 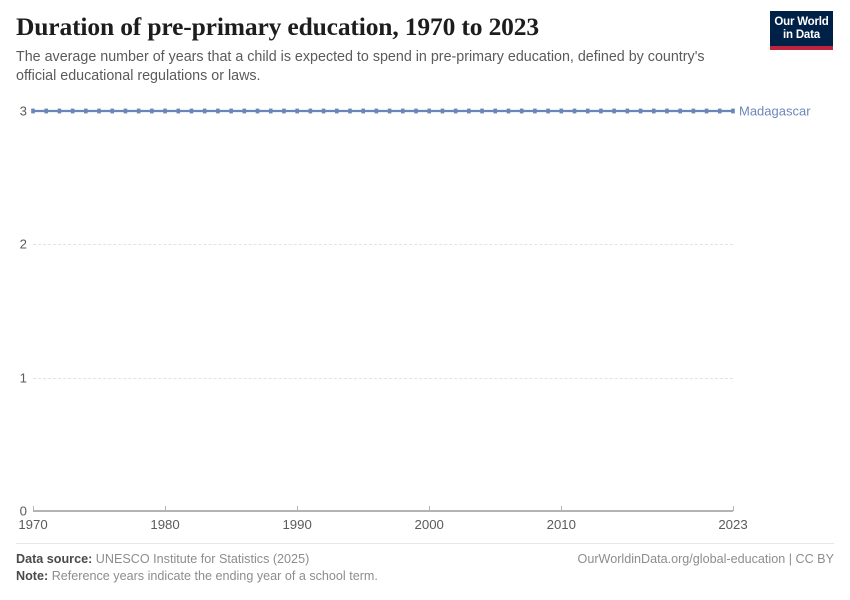 What do you see at coordinates (202, 559) in the screenshot?
I see `source-value: UNESCO Institute for Statistics (2025)` at bounding box center [202, 559].